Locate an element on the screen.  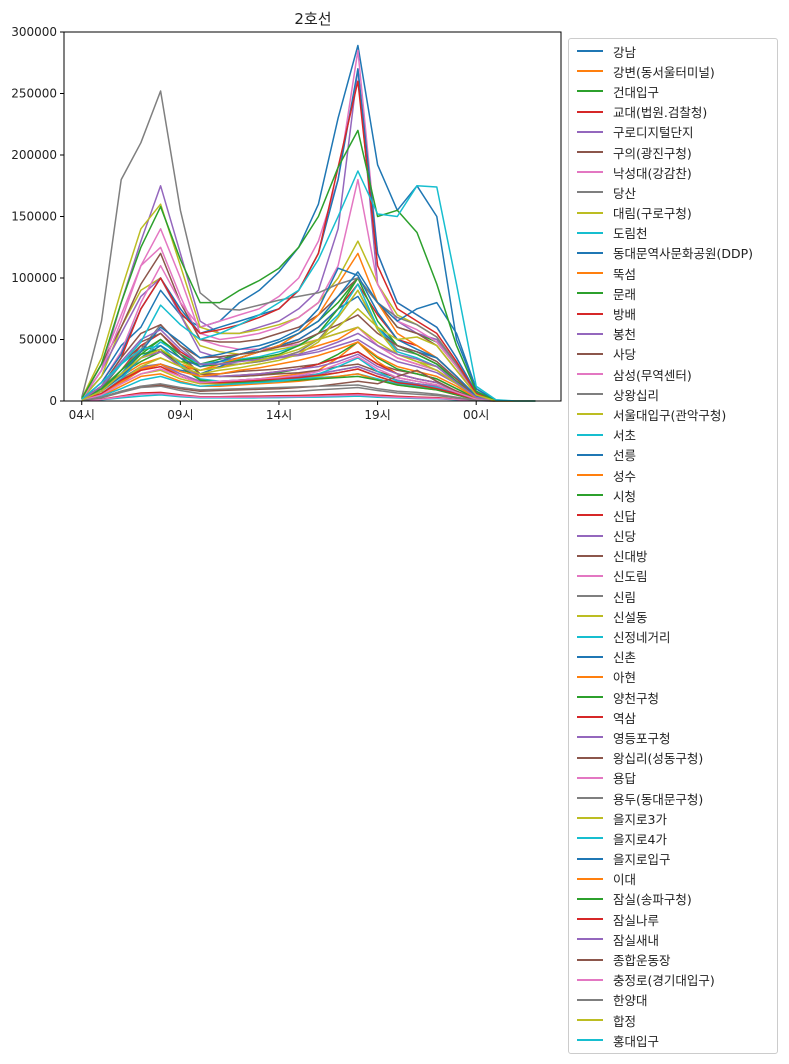
legend-item: 강변(동서울터미널) is located at coordinates (673, 71).